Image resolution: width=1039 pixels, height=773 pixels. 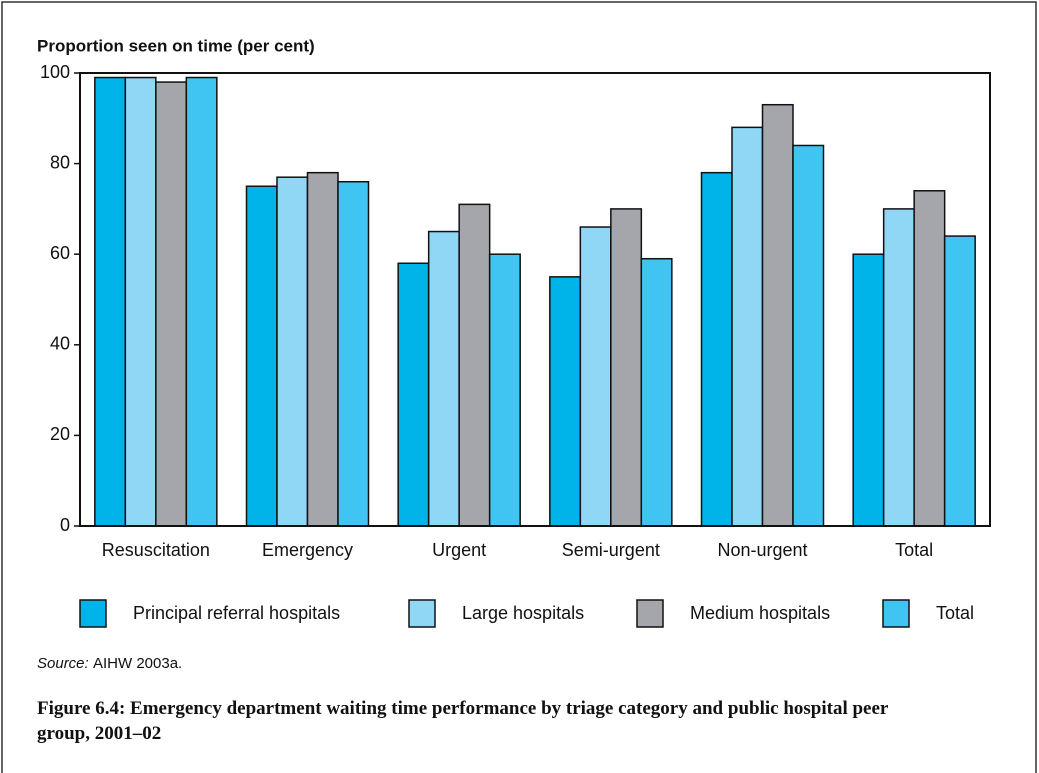 I want to click on legend-label: Large hospitals, so click(x=523, y=613).